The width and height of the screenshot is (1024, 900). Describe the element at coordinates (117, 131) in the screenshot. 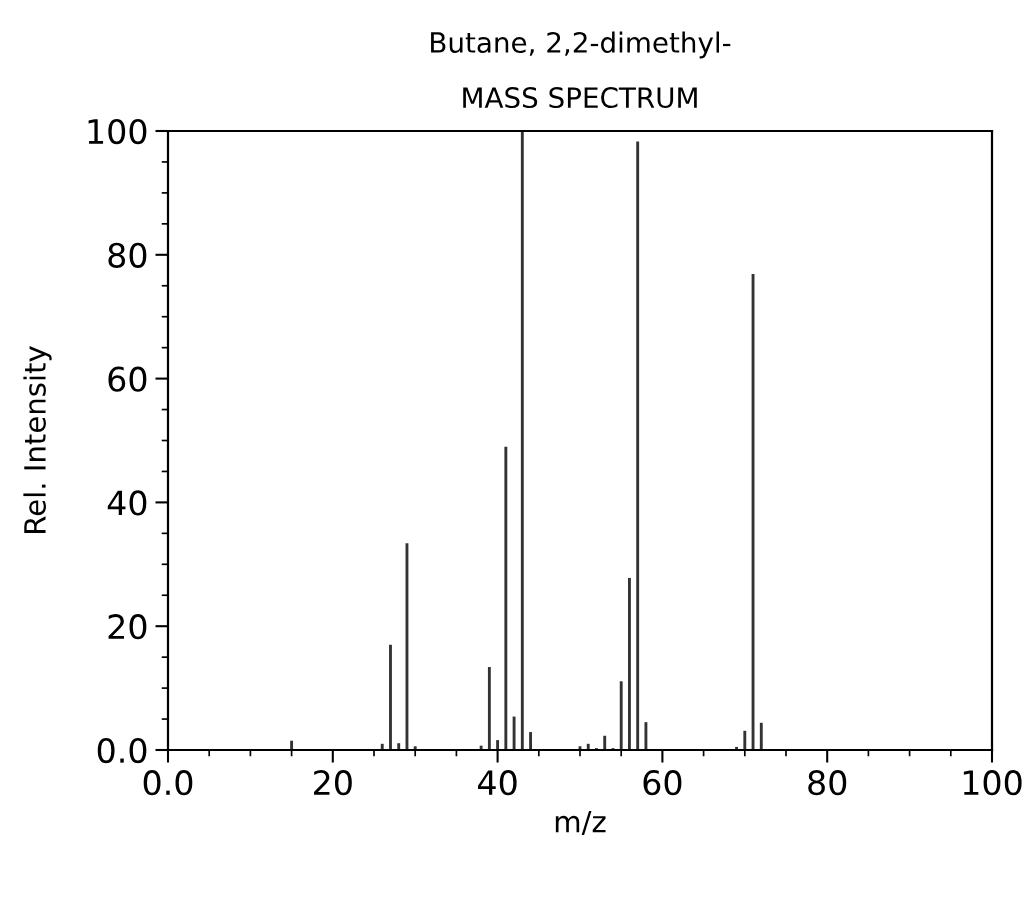

I see `y-tick-label: 100` at that location.